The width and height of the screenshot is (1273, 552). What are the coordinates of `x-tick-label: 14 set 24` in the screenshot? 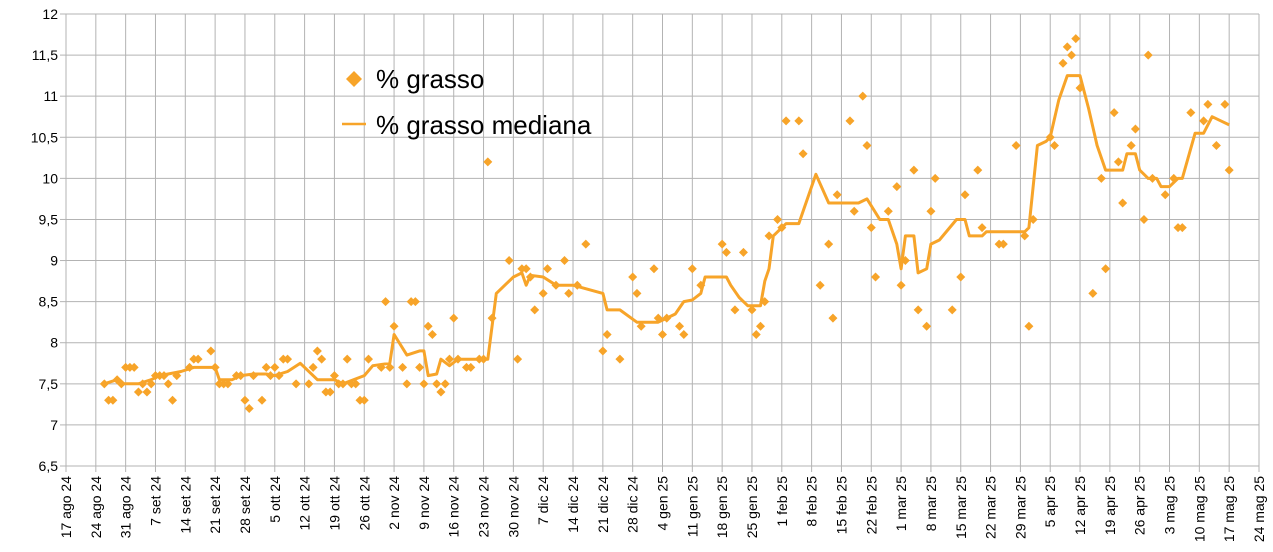 It's located at (185, 505).